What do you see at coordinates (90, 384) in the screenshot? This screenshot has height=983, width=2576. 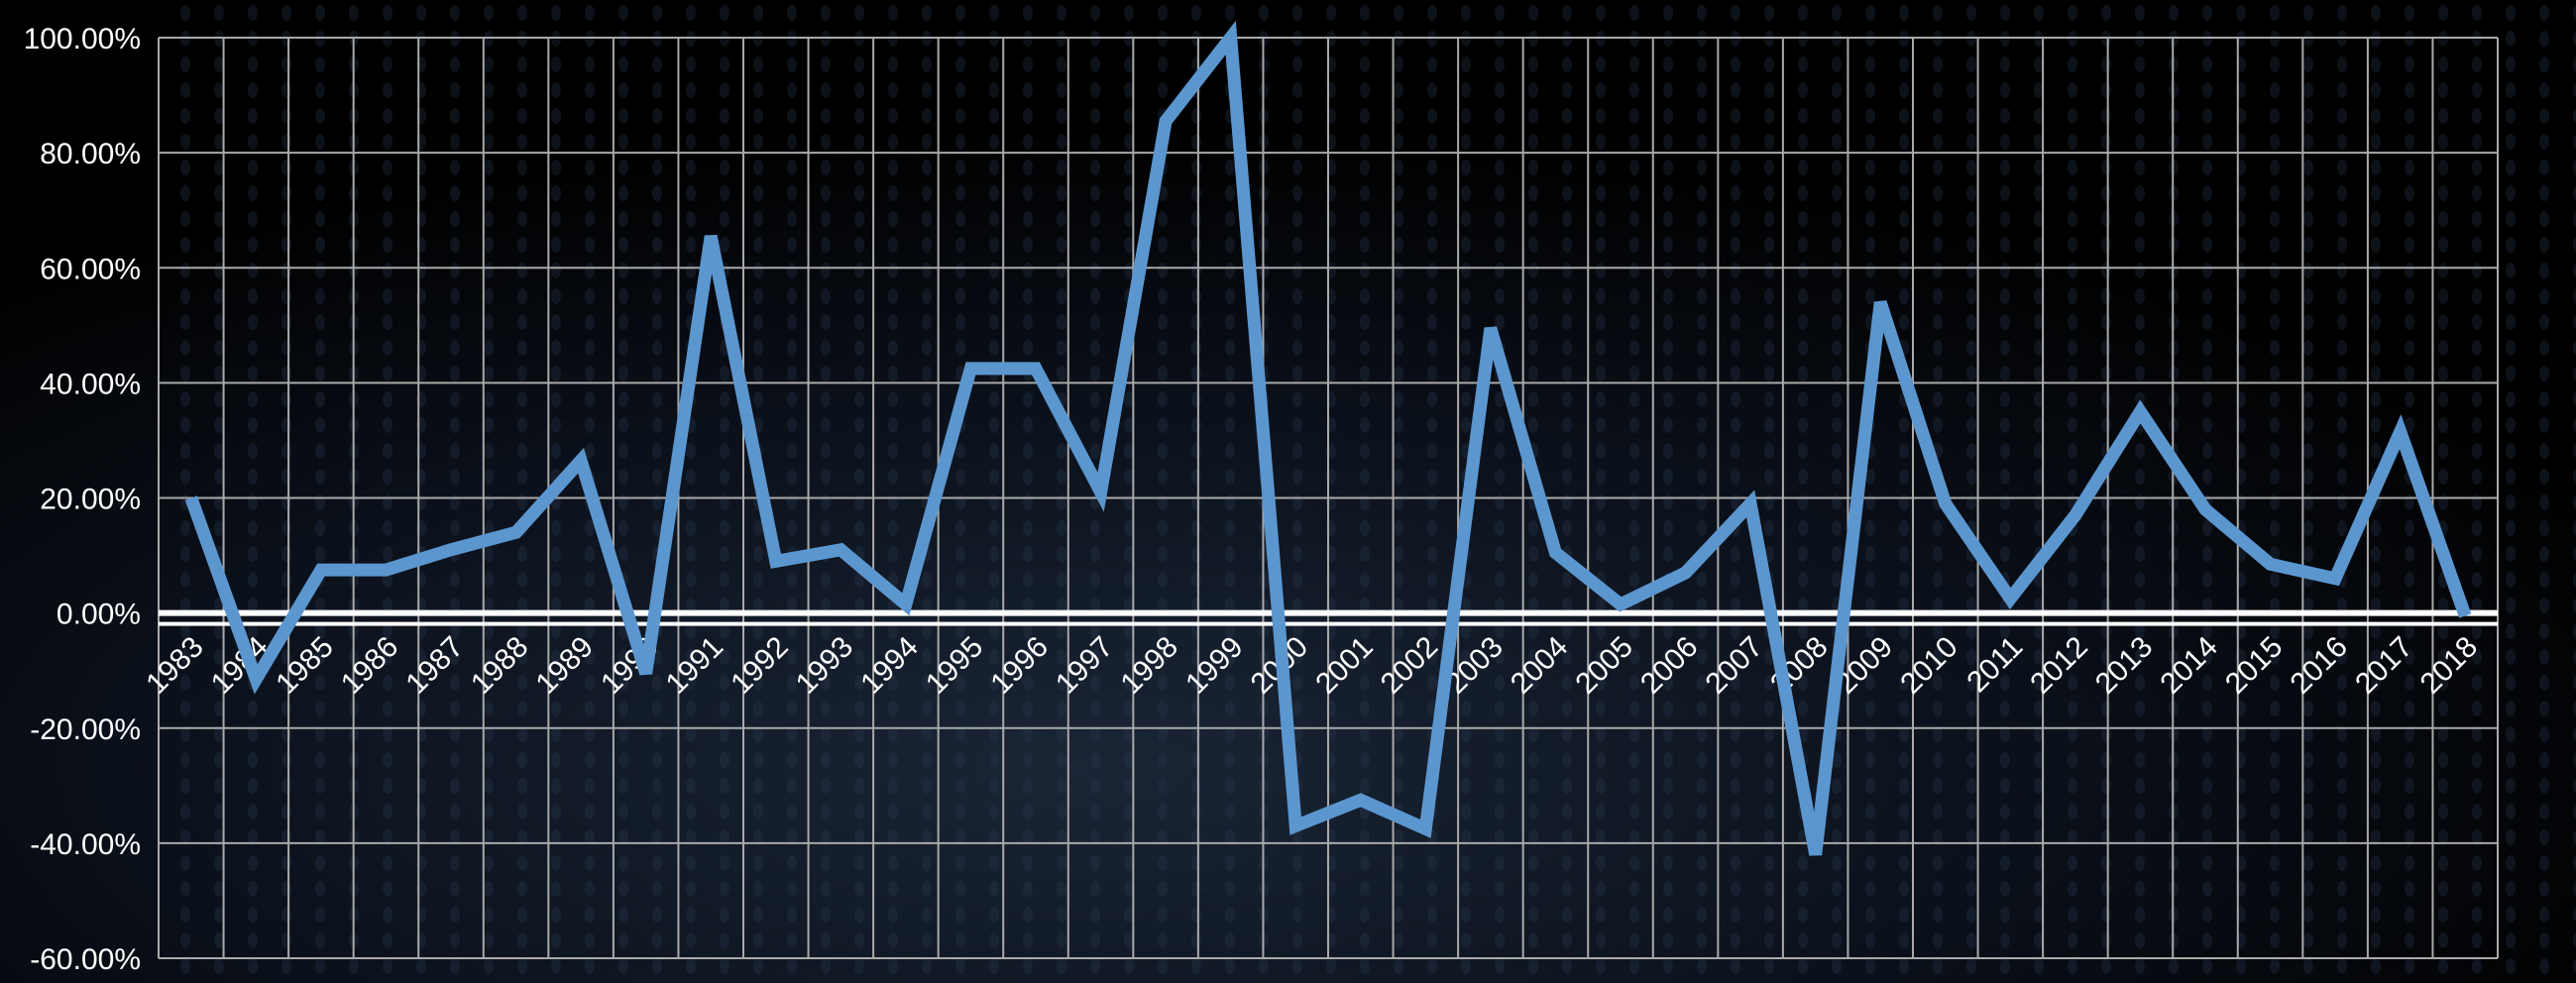 I see `y-tick-label: 40.00%` at bounding box center [90, 384].